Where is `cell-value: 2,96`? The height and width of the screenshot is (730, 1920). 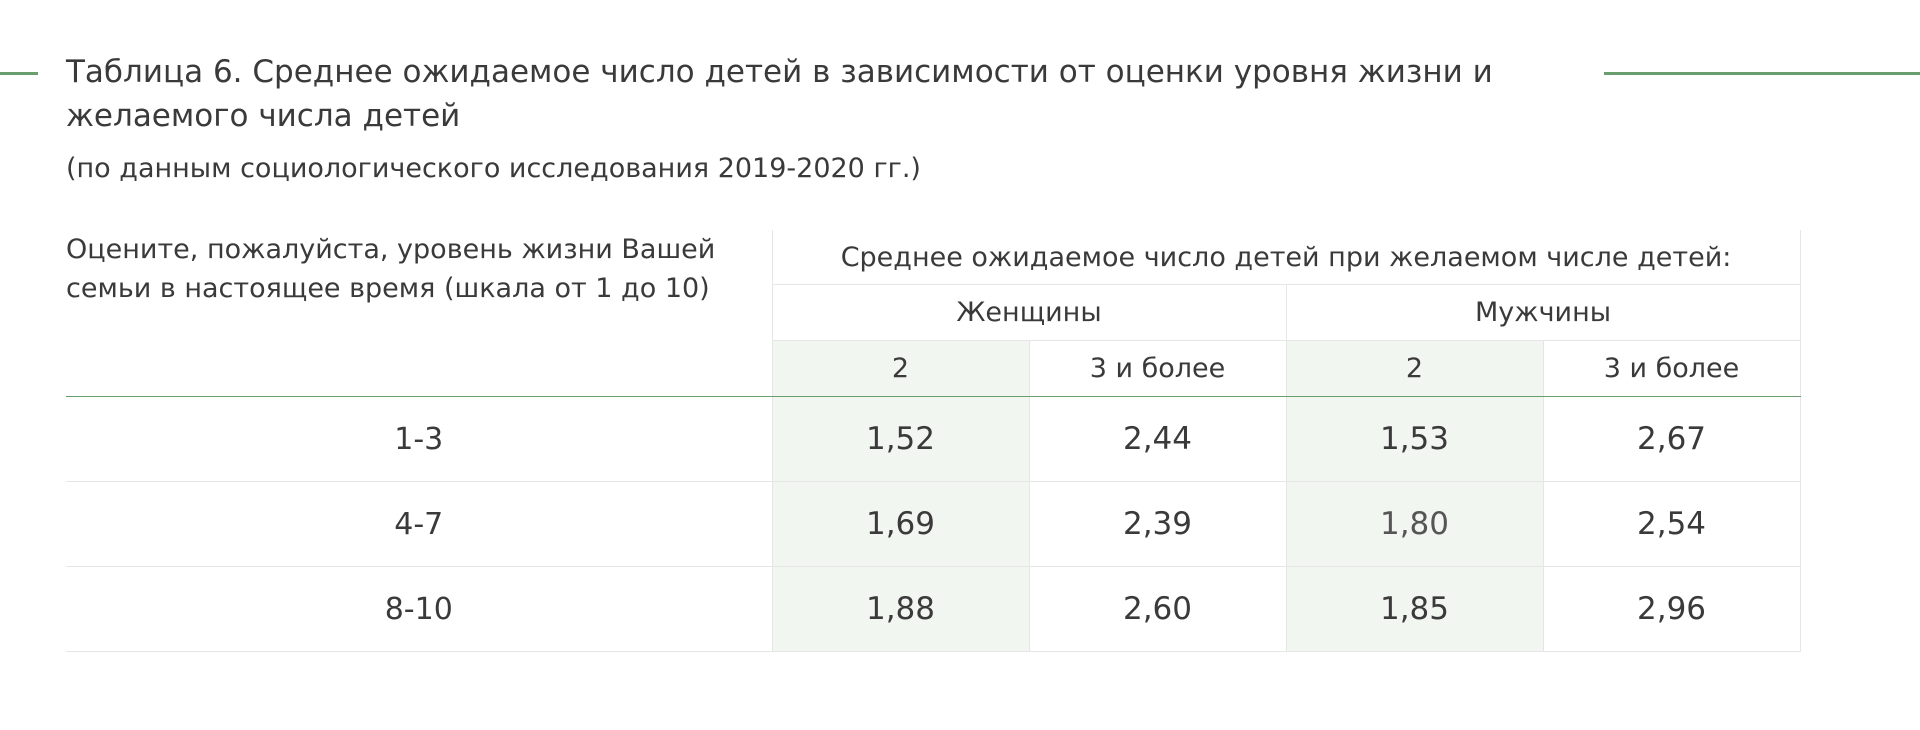 cell-value: 2,96 is located at coordinates (1671, 609).